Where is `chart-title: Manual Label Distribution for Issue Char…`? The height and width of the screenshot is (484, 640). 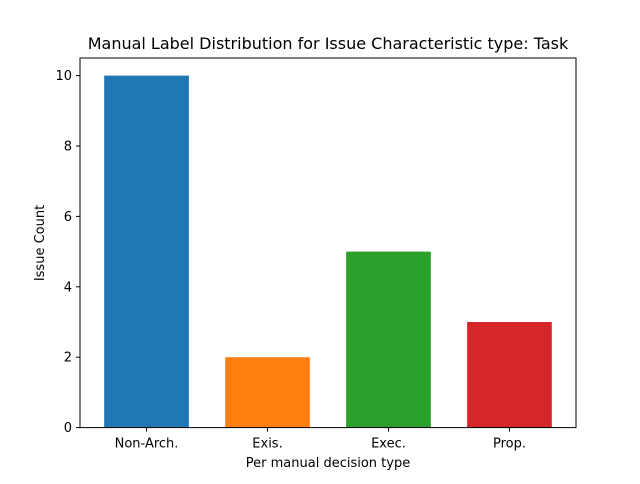 chart-title: Manual Label Distribution for Issue Char… is located at coordinates (328, 43).